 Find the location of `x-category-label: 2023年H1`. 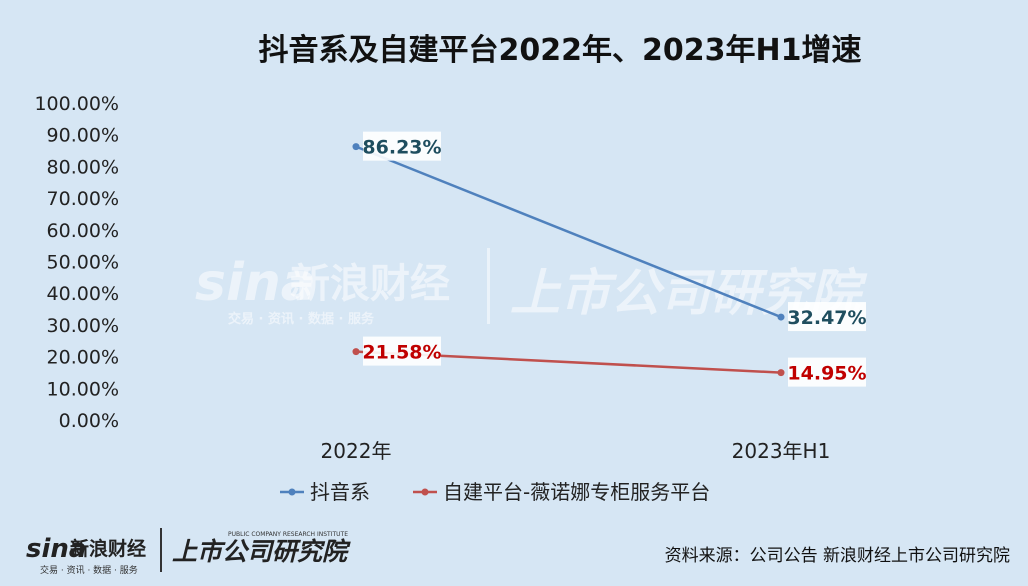

x-category-label: 2023年H1 is located at coordinates (781, 451).